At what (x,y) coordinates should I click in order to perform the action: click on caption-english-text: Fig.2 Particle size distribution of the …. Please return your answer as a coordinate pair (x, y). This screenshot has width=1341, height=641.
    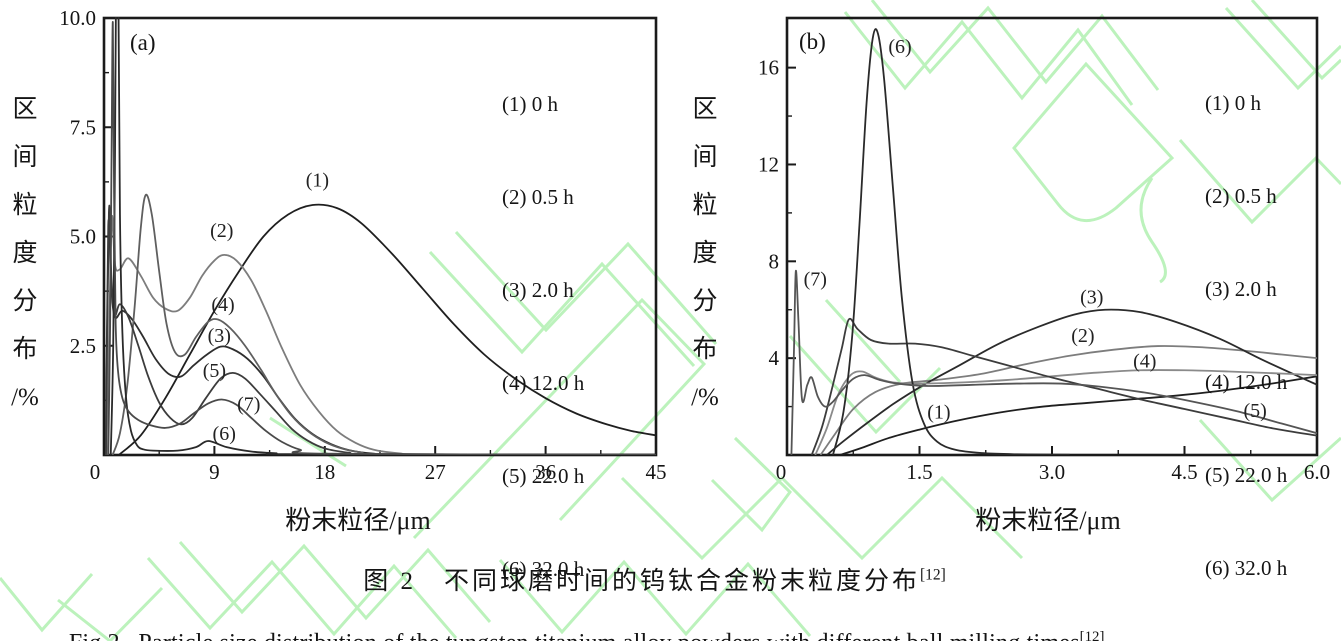
    Looking at the image, I should click on (574, 635).